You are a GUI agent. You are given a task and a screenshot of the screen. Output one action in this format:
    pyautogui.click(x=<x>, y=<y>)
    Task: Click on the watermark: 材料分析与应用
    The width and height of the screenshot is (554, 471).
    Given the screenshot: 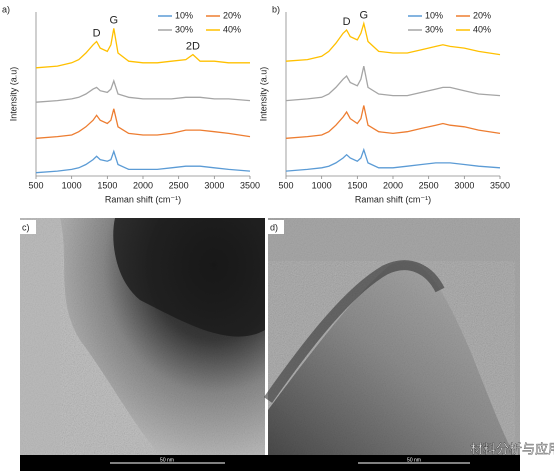 What is the action you would take?
    pyautogui.click(x=512, y=448)
    